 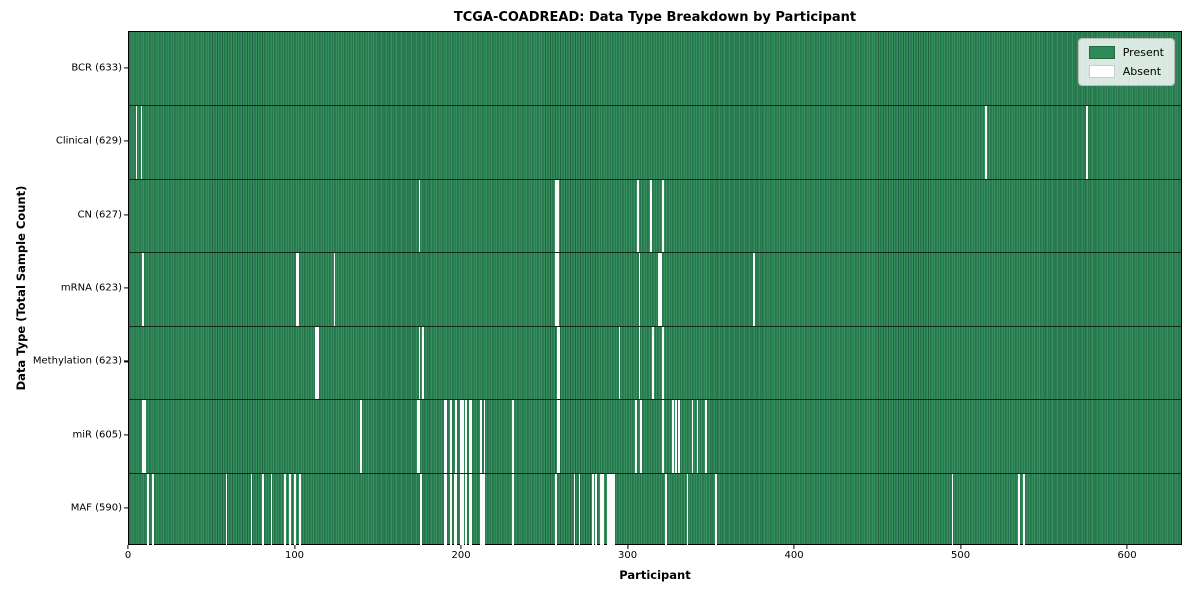 I want to click on y-tick-label: mRNA (623), so click(x=91, y=288).